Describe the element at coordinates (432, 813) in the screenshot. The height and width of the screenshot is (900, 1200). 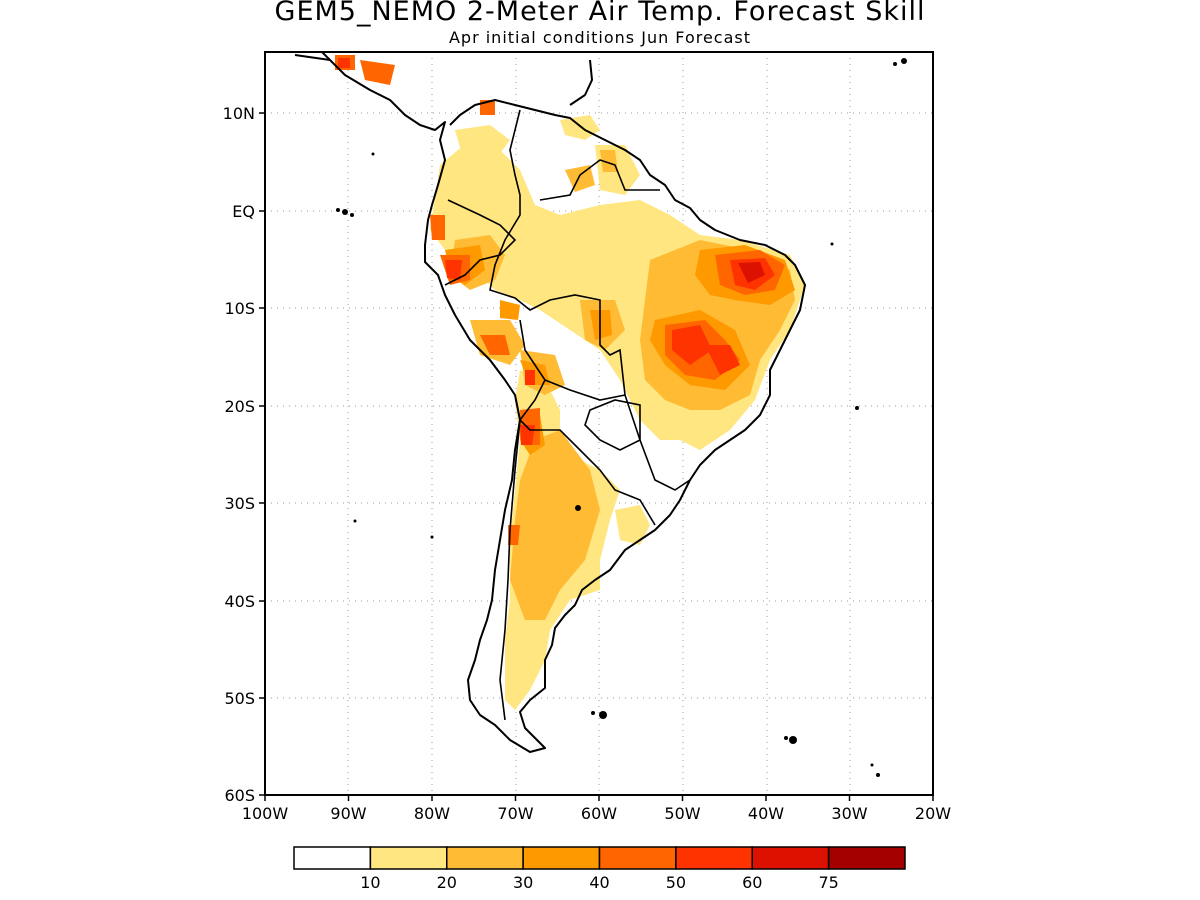
I see `lon-tick-label: 80W` at that location.